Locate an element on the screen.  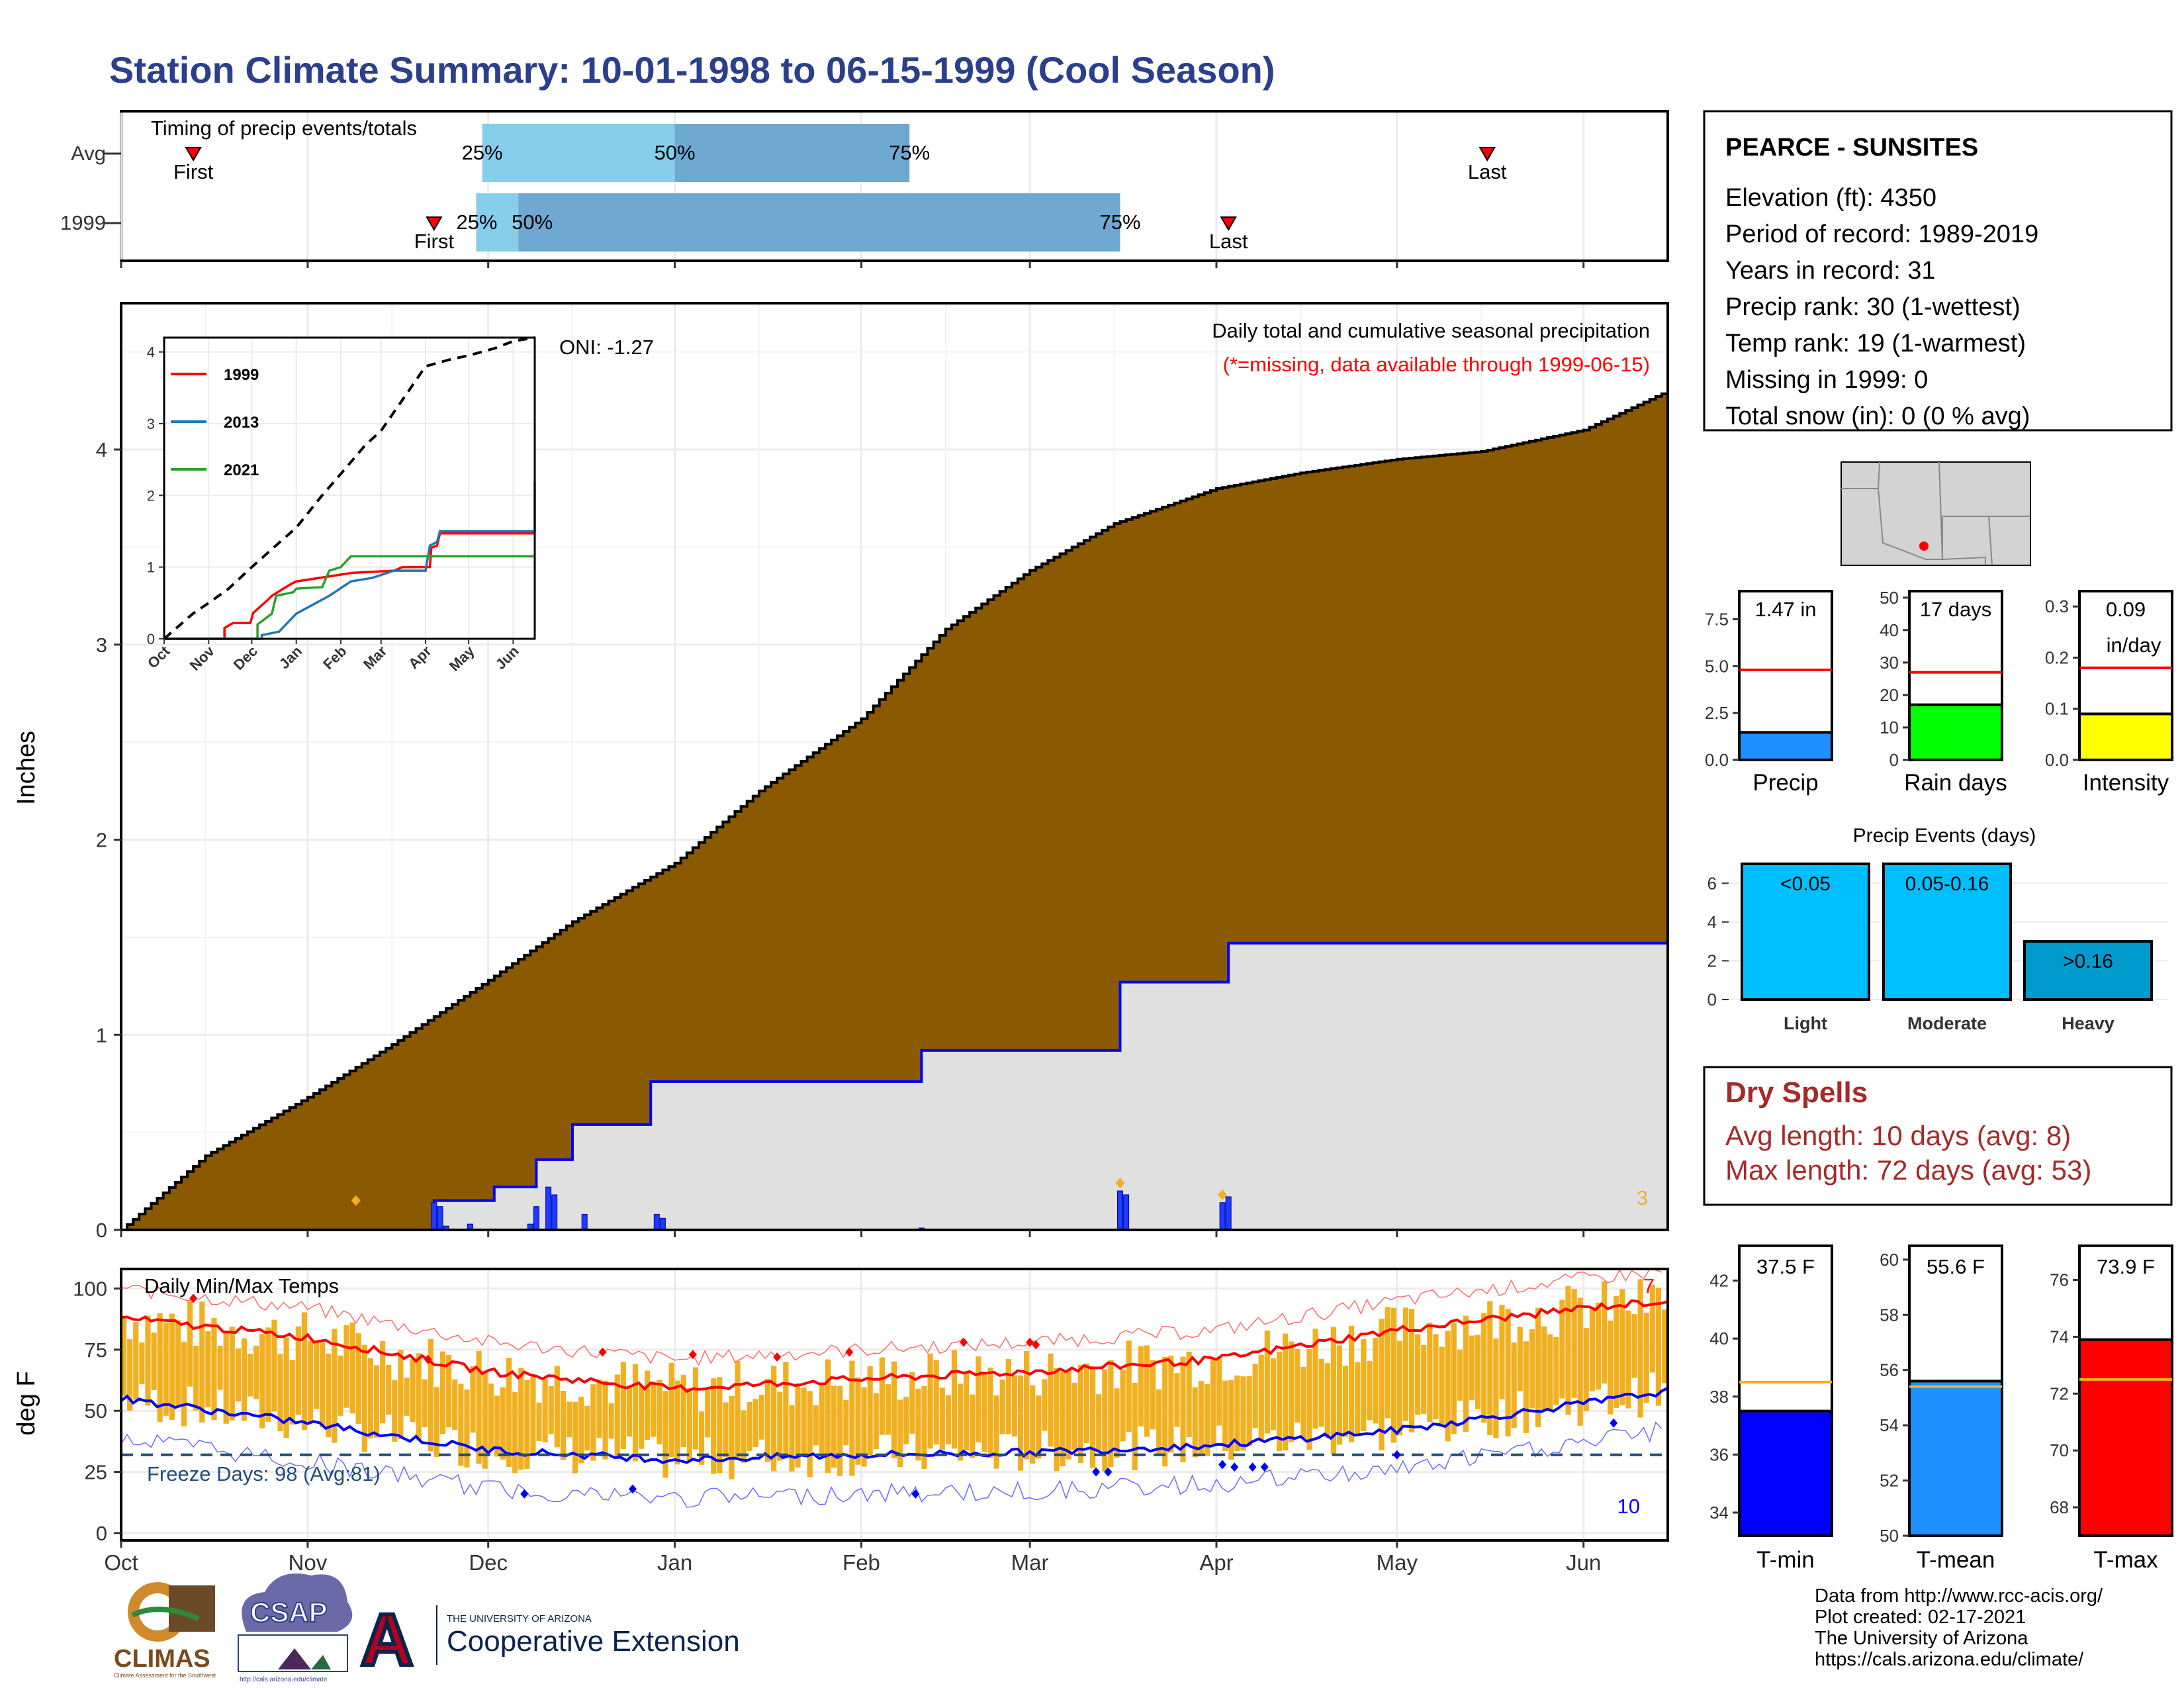
temp-chart-tick-label: 74 is located at coordinates (2059, 1336).